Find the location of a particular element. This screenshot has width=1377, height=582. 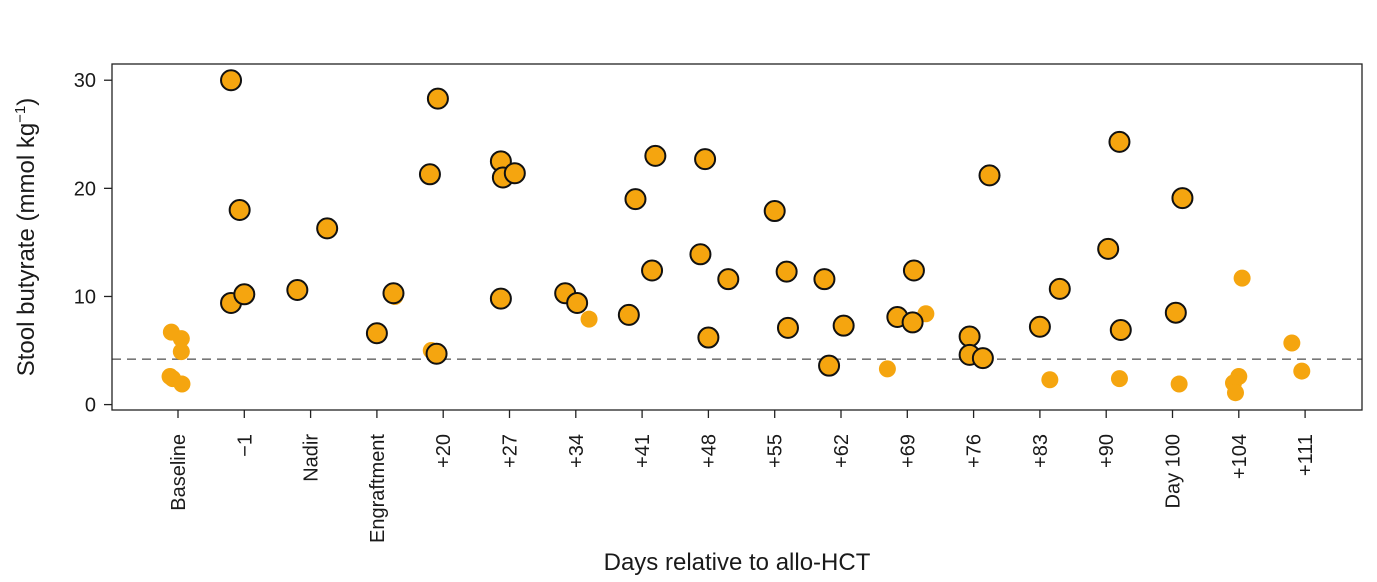

x-tick-label: Day 100 is located at coordinates (1174, 471).